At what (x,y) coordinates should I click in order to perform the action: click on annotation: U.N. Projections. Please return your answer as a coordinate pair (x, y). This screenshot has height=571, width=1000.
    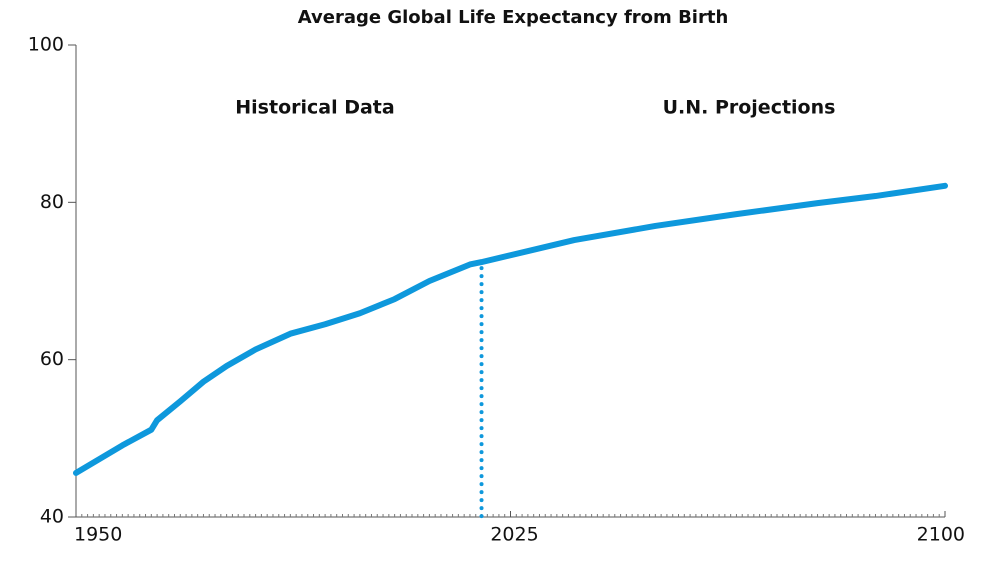
    Looking at the image, I should click on (749, 108).